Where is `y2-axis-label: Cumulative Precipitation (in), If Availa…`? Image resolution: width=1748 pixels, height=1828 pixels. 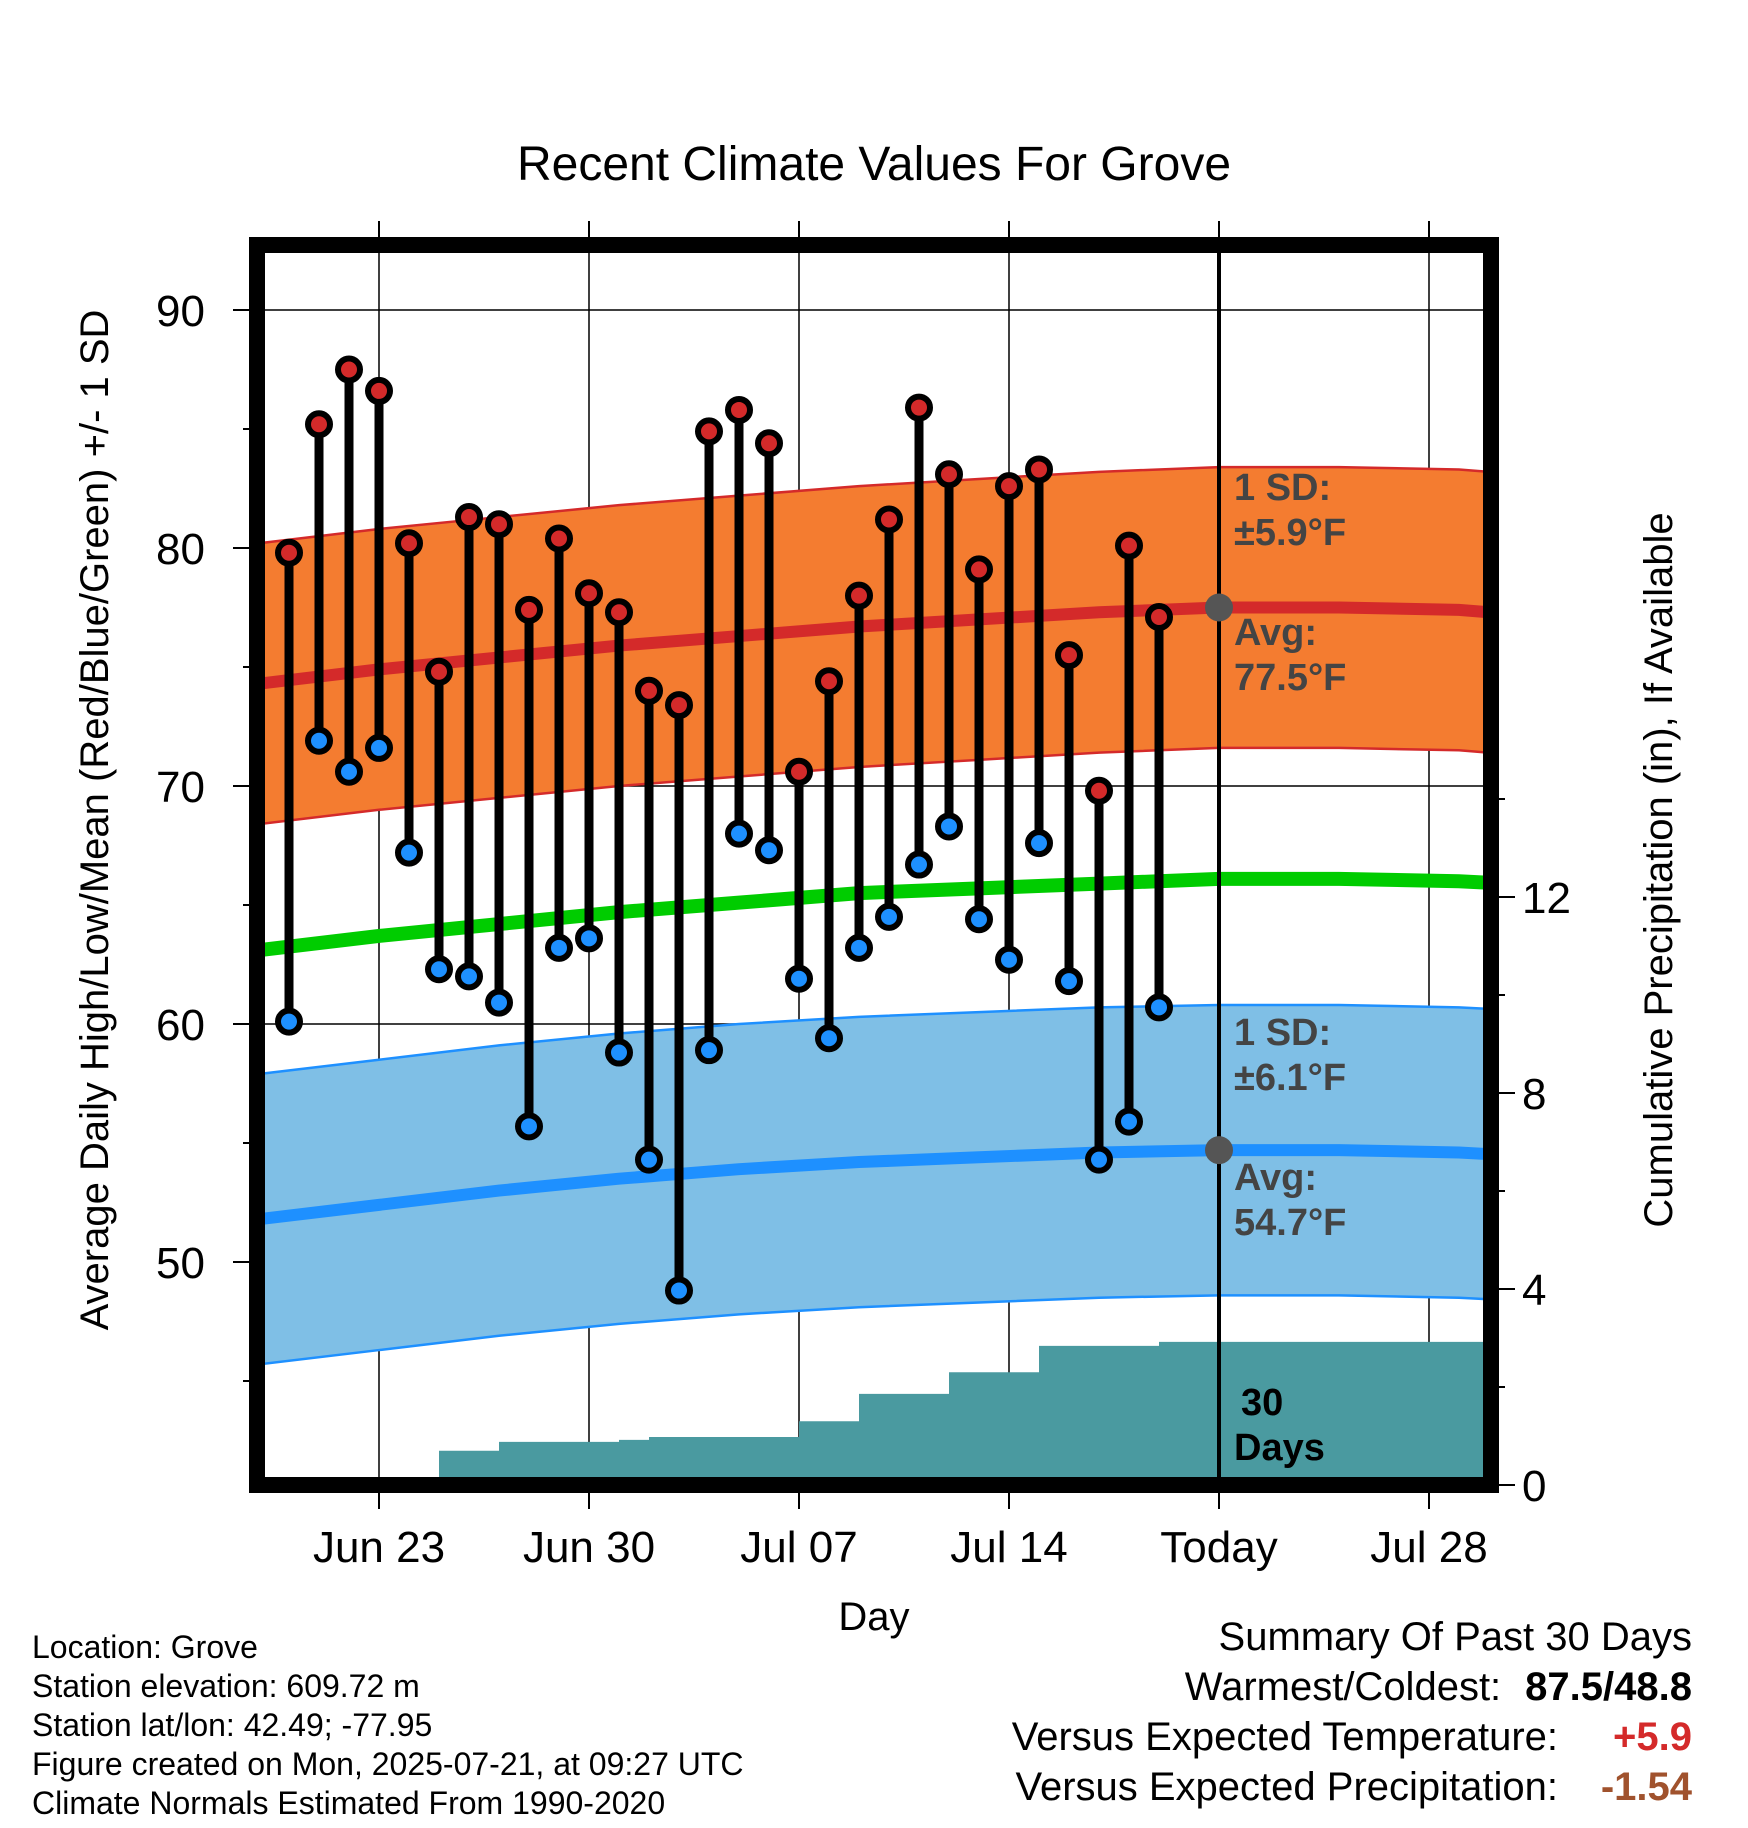 y2-axis-label: Cumulative Precipitation (in), If Availa… is located at coordinates (1659, 869).